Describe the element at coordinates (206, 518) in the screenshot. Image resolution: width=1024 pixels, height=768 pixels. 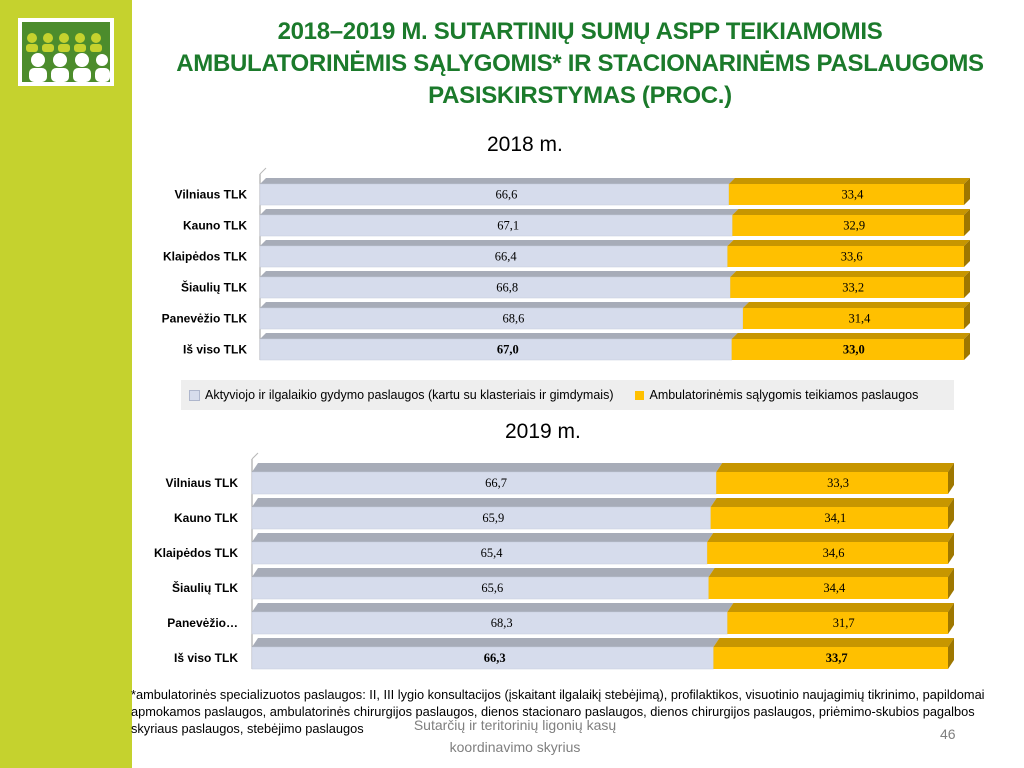
I see `chart-2019-category-label: Kauno TLK` at that location.